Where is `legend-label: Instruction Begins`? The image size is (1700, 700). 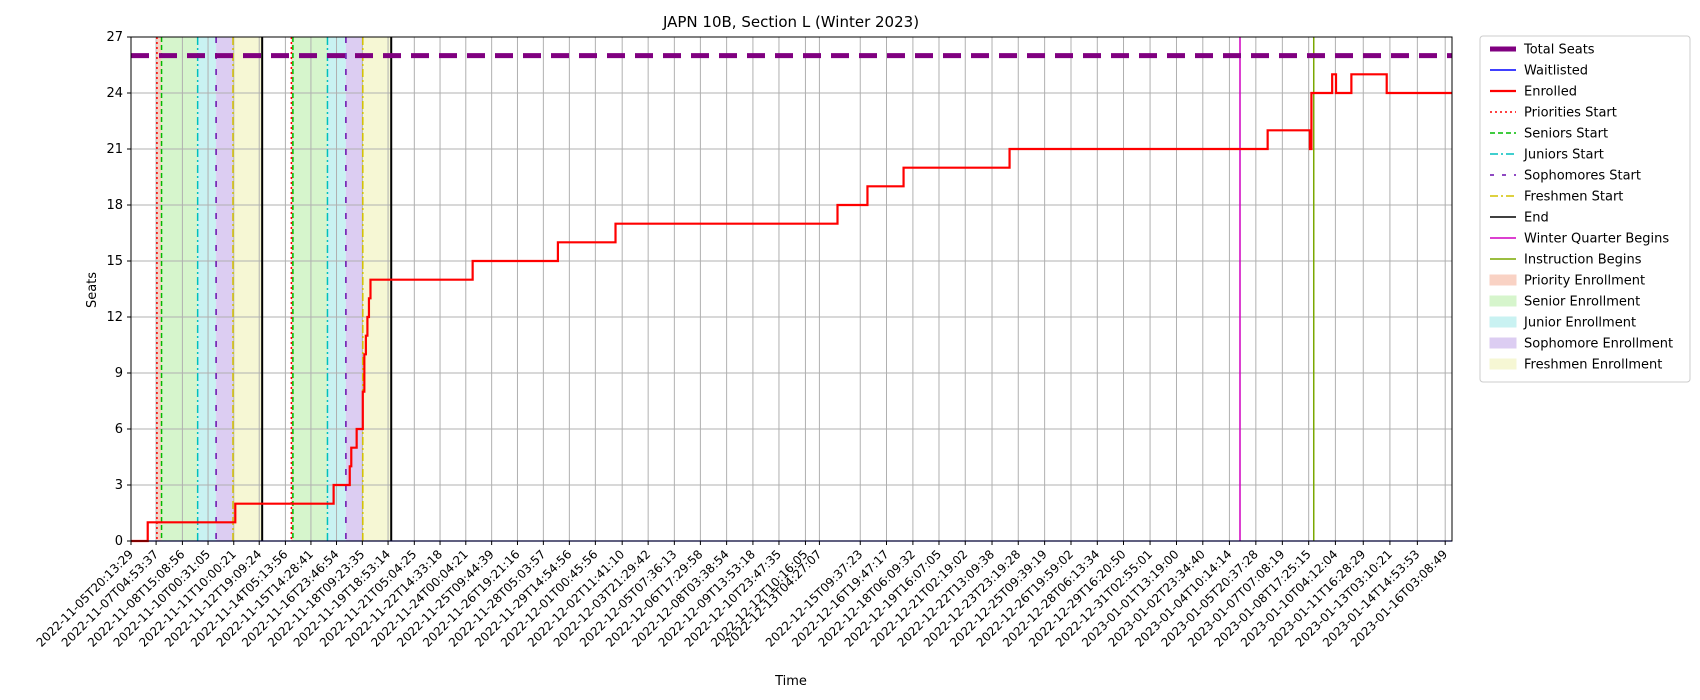
legend-label: Instruction Begins is located at coordinates (1583, 260).